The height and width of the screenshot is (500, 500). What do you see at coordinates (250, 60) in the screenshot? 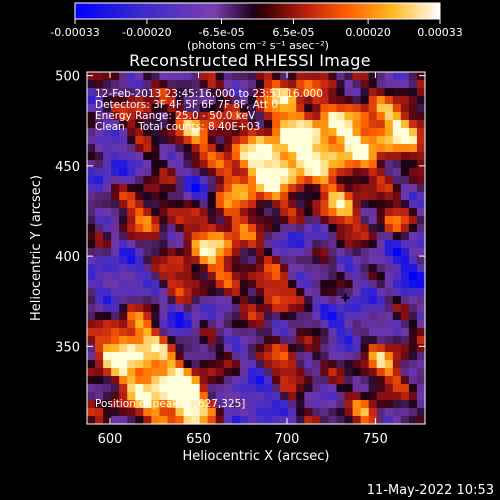
I see `chart-title: Reconstructed RHESSI Image` at bounding box center [250, 60].